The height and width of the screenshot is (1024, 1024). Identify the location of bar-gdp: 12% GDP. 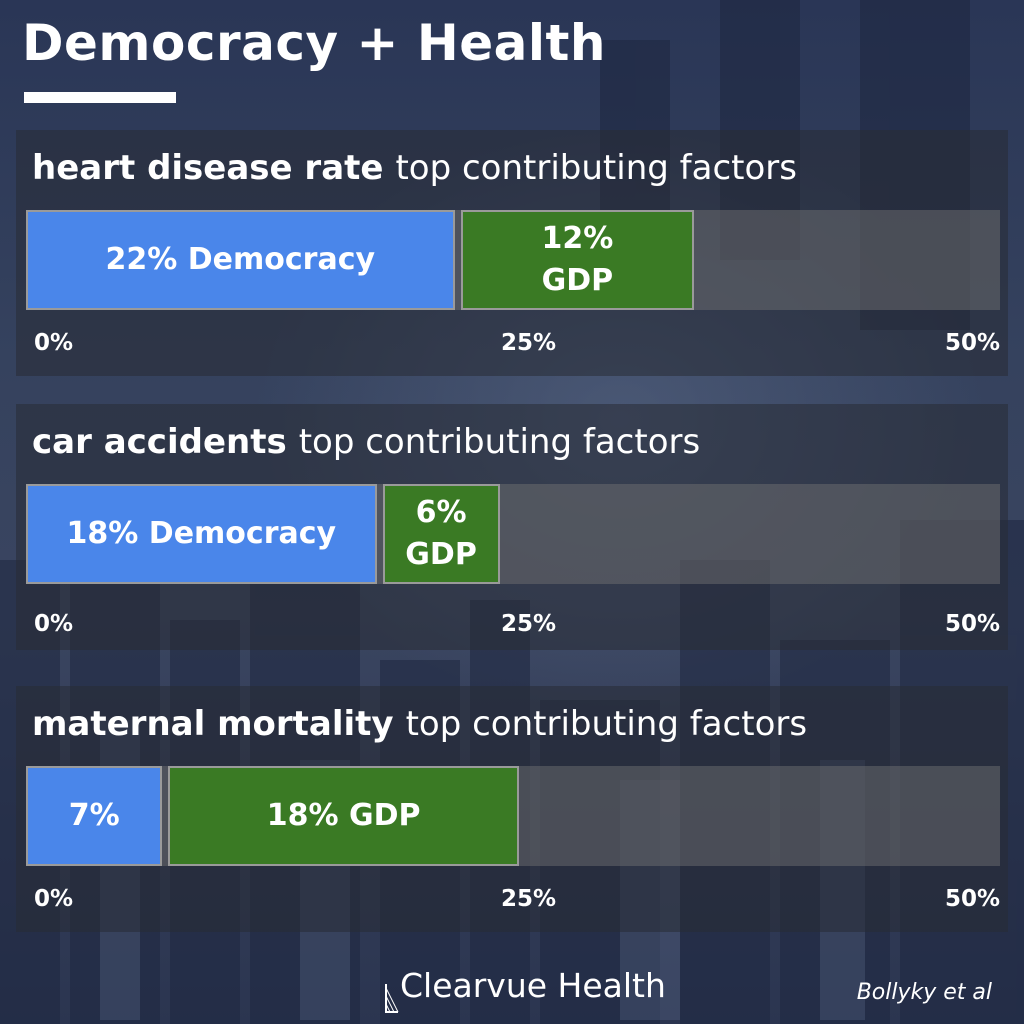
(577, 260).